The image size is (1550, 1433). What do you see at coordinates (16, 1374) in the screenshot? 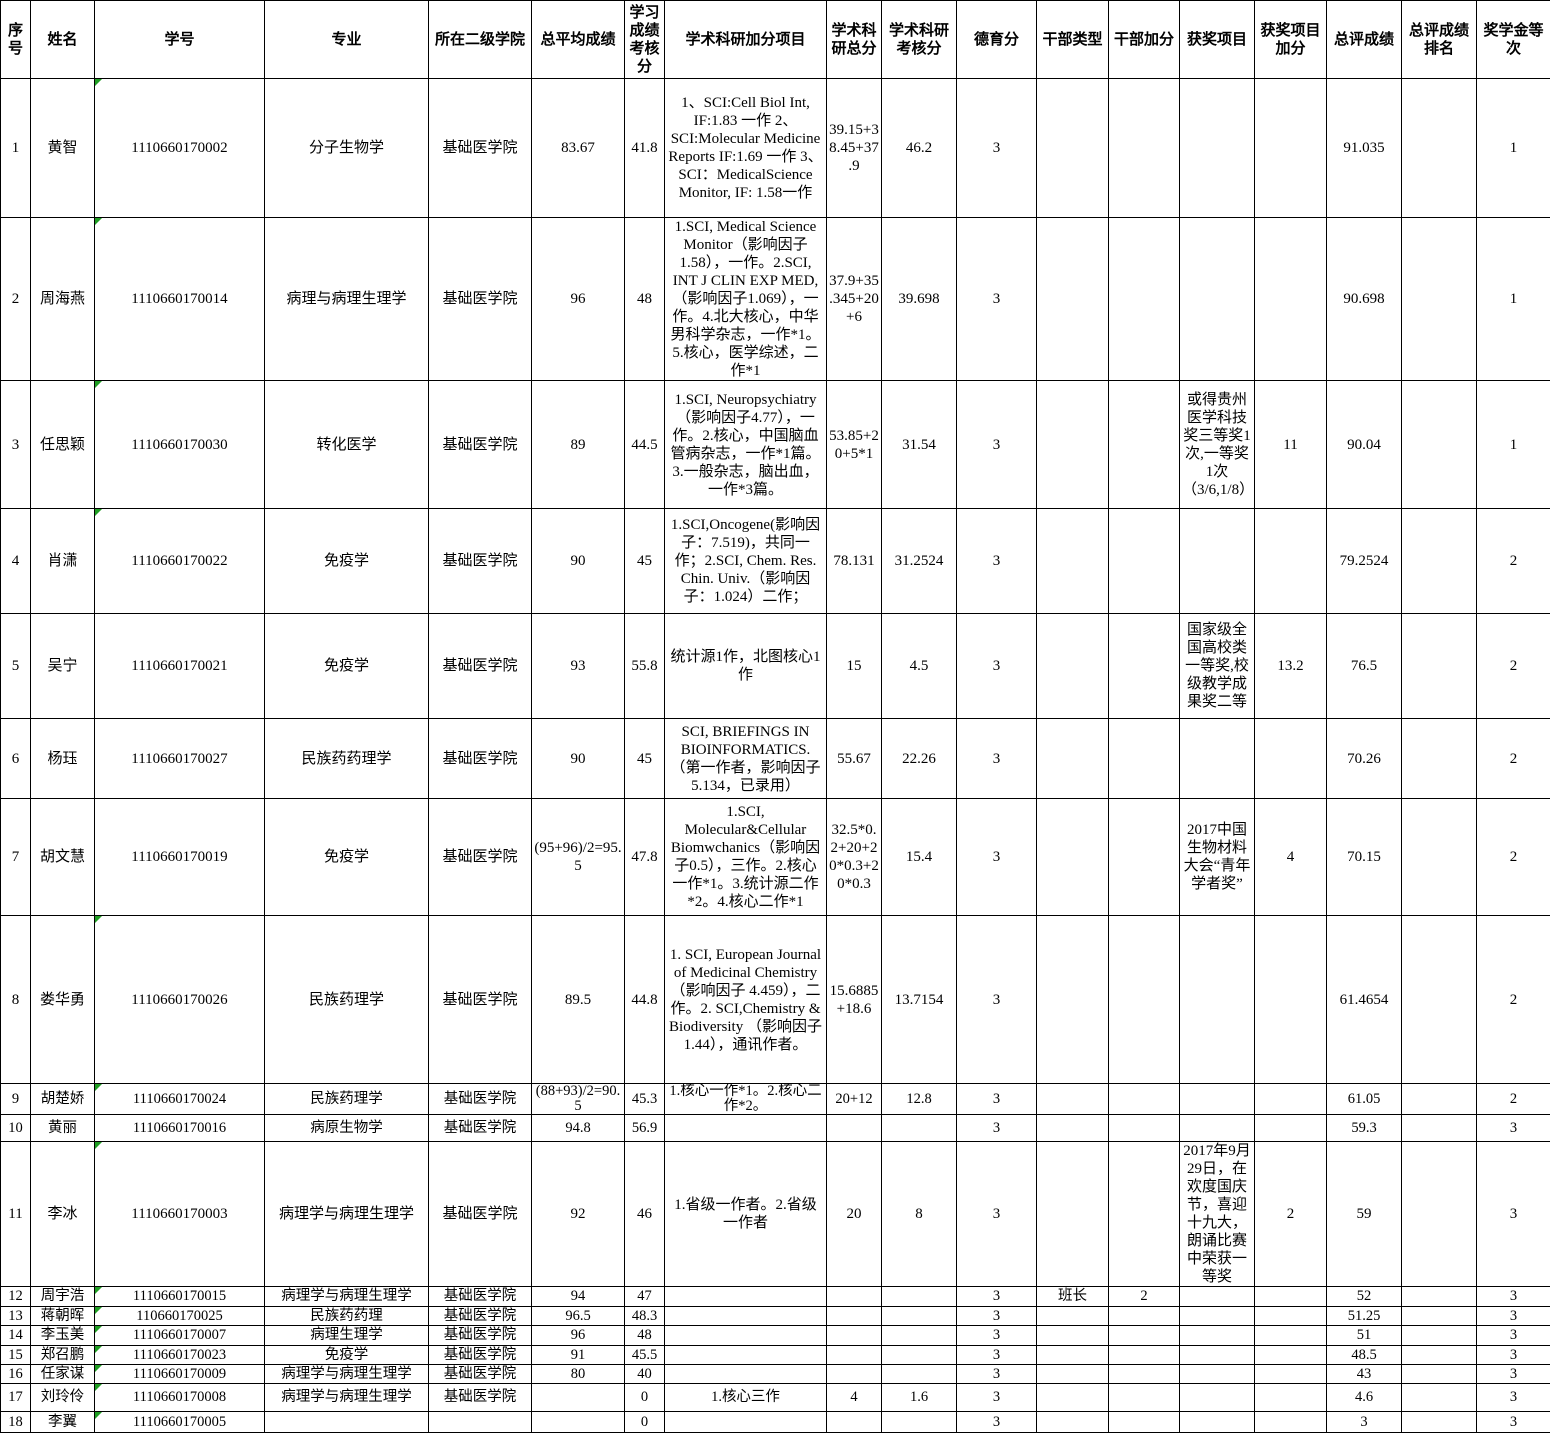
I see `cell: 16` at bounding box center [16, 1374].